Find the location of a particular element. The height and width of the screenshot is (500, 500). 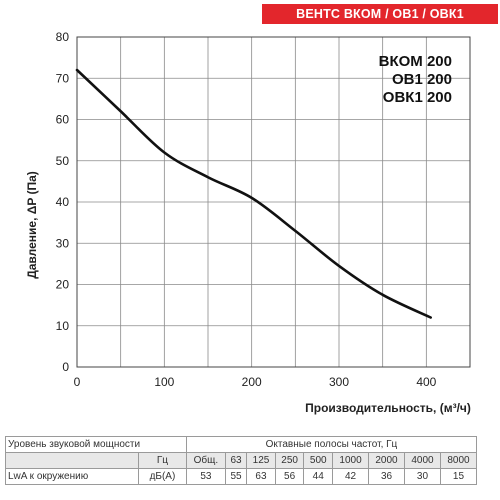

y-tick-label: 50 is located at coordinates (63, 161).